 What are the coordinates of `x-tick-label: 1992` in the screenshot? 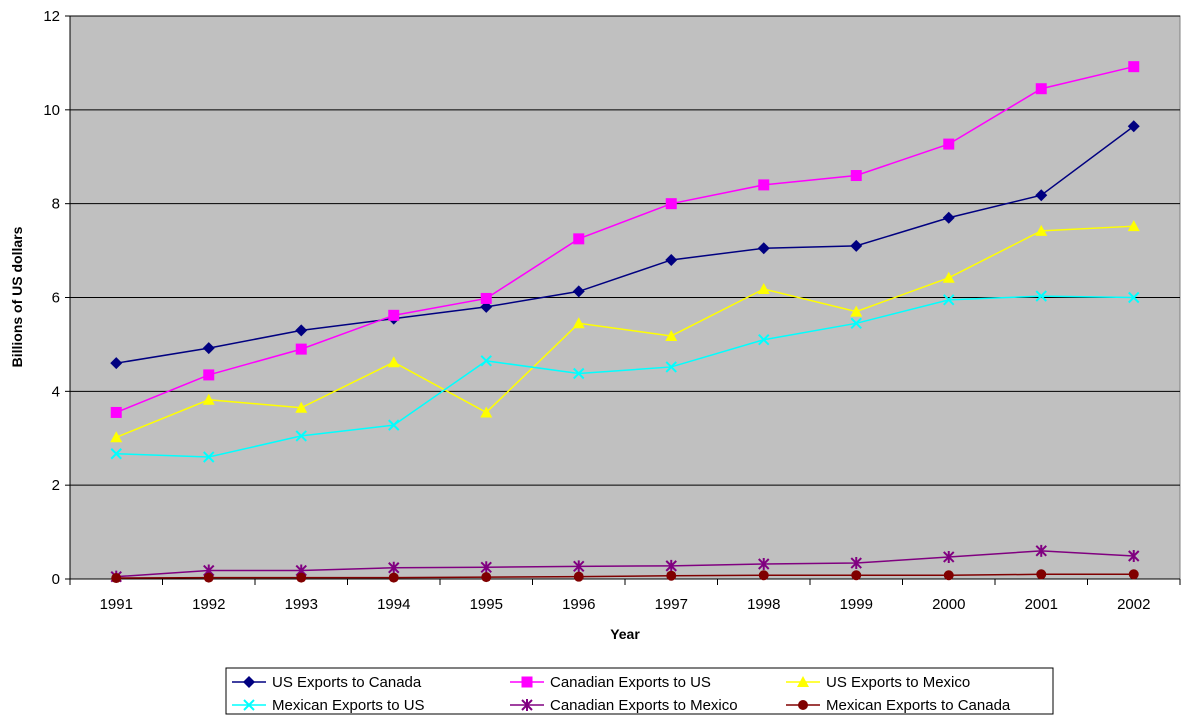 It's located at (208, 604).